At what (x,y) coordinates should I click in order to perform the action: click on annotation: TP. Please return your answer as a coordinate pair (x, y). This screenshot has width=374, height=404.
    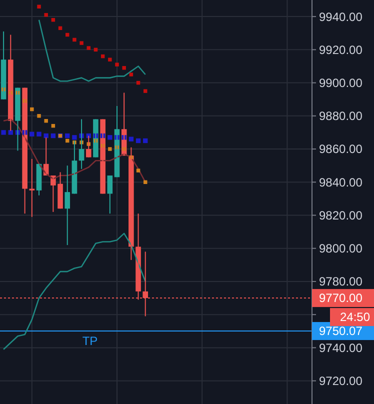
    Looking at the image, I should click on (90, 341).